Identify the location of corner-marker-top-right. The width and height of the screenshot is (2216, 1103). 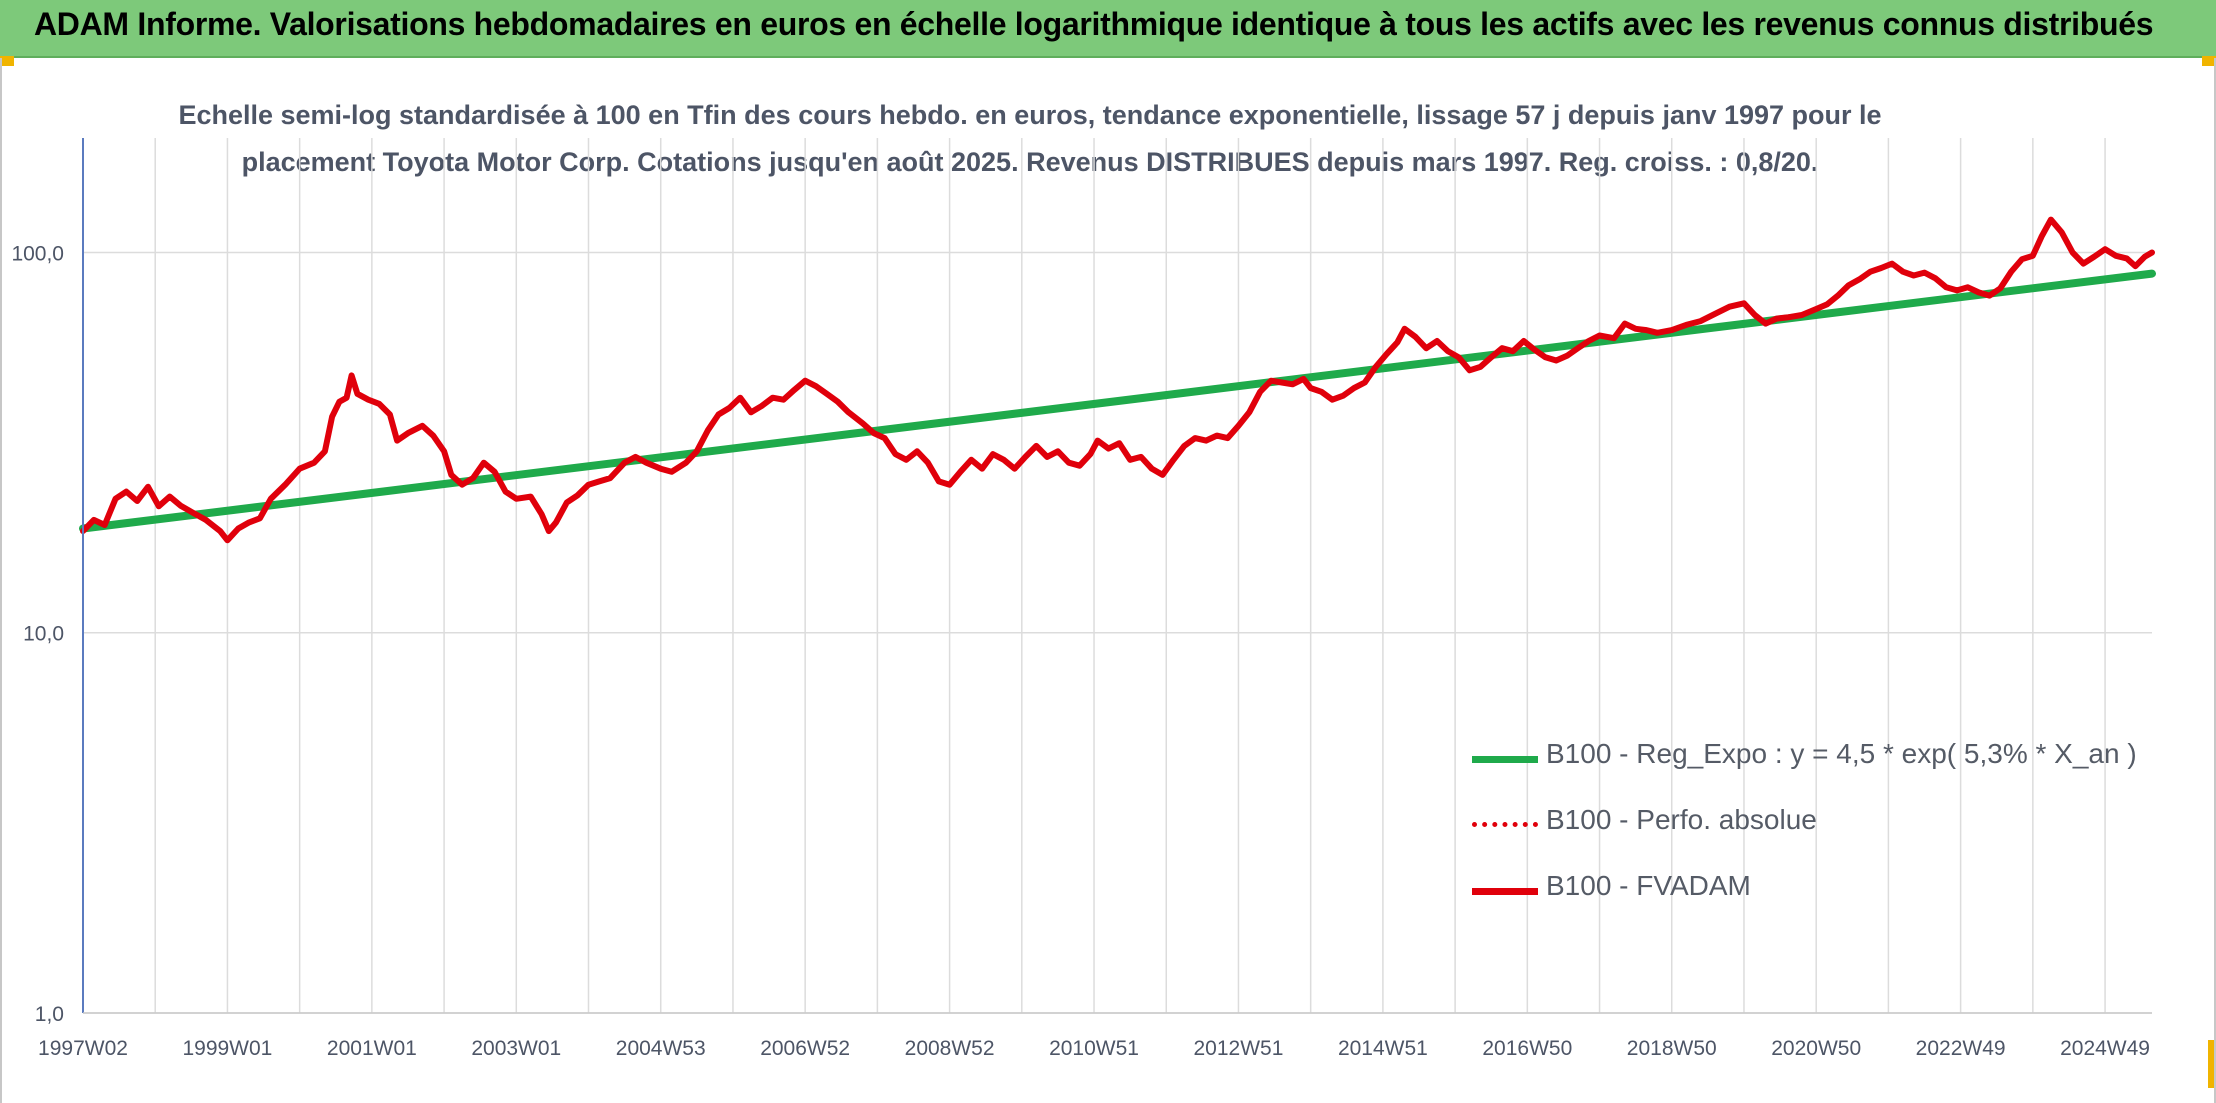
(2209, 61).